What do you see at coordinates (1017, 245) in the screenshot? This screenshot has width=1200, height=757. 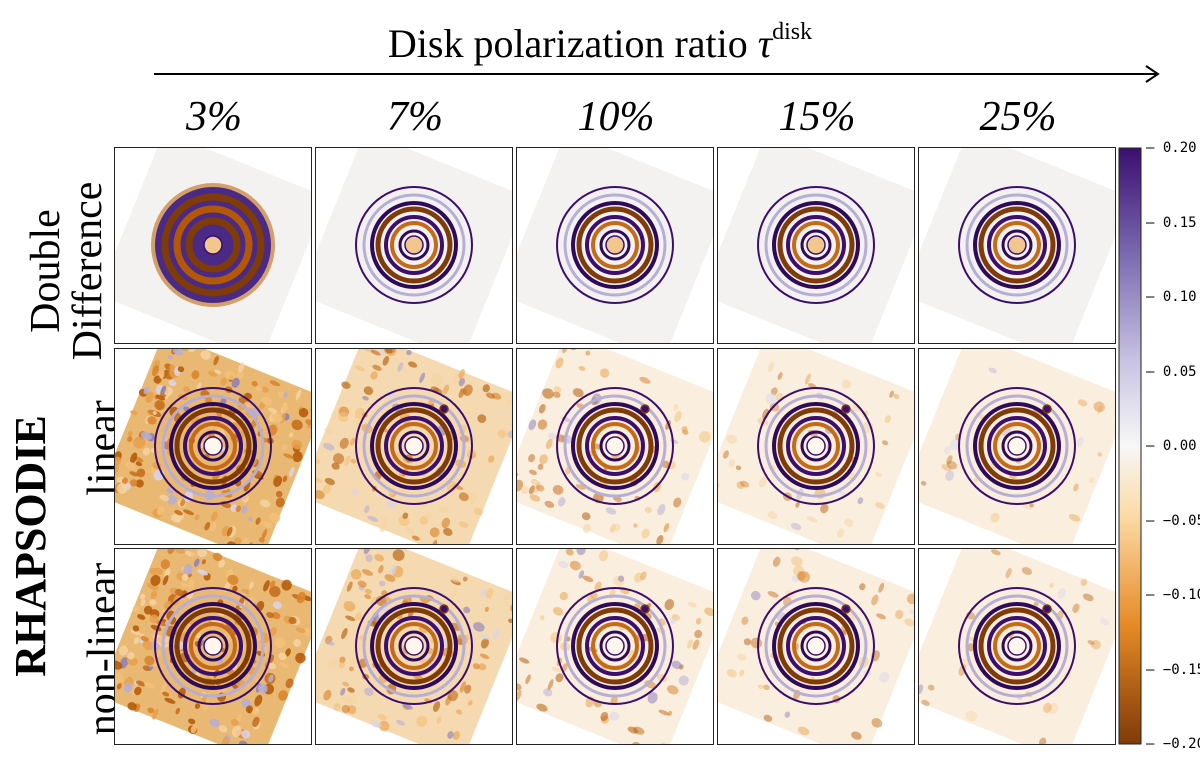 I see `image-panel-r1-c5` at bounding box center [1017, 245].